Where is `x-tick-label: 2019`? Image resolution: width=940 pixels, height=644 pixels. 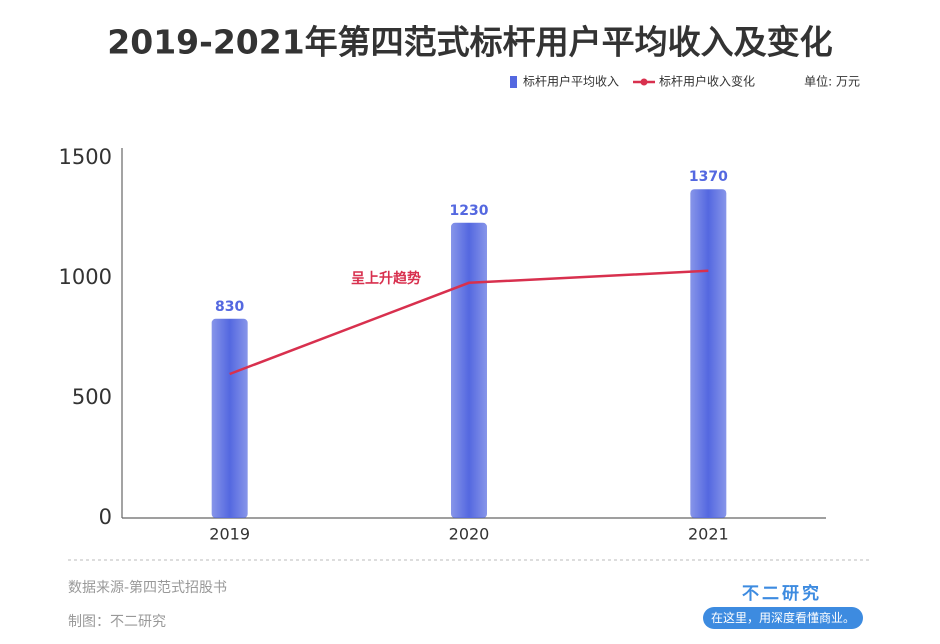 x-tick-label: 2019 is located at coordinates (229, 534).